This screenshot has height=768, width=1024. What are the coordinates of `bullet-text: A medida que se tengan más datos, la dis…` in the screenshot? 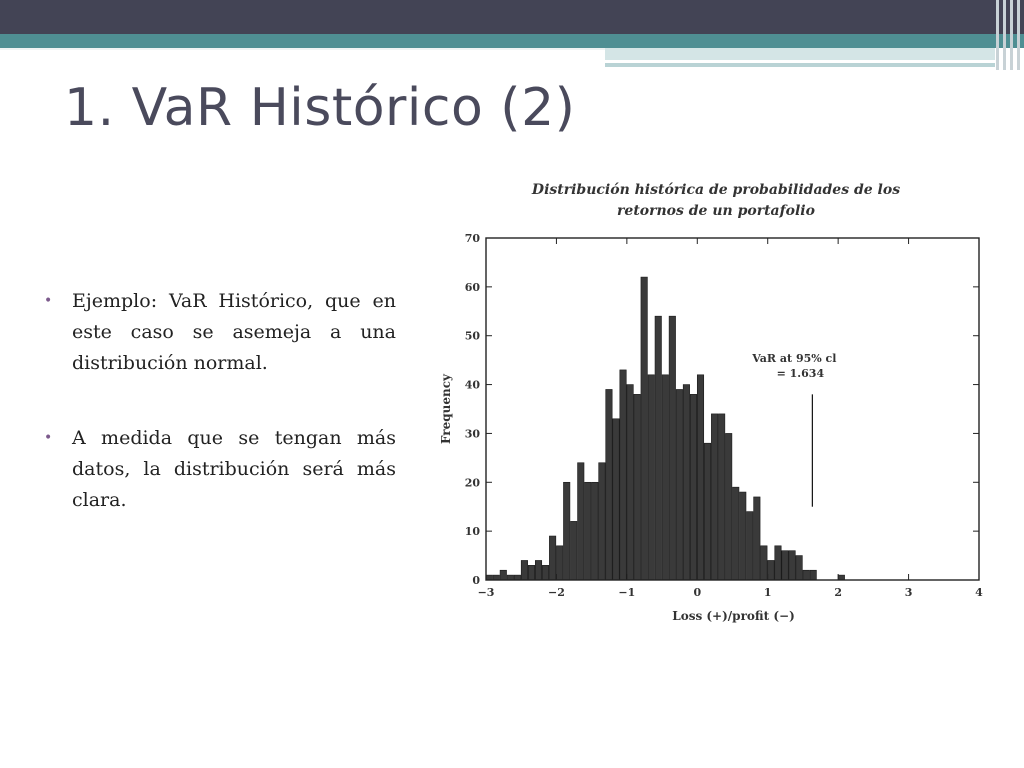 It's located at (234, 469).